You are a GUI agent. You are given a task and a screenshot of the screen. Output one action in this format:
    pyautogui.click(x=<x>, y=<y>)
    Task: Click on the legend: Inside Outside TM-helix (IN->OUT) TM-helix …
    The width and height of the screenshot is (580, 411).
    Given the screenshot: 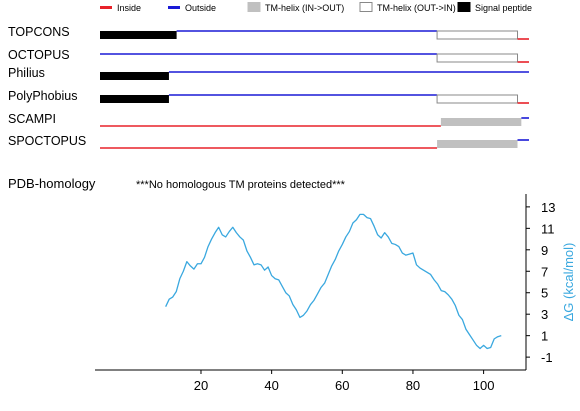 What is the action you would take?
    pyautogui.click(x=316, y=7)
    